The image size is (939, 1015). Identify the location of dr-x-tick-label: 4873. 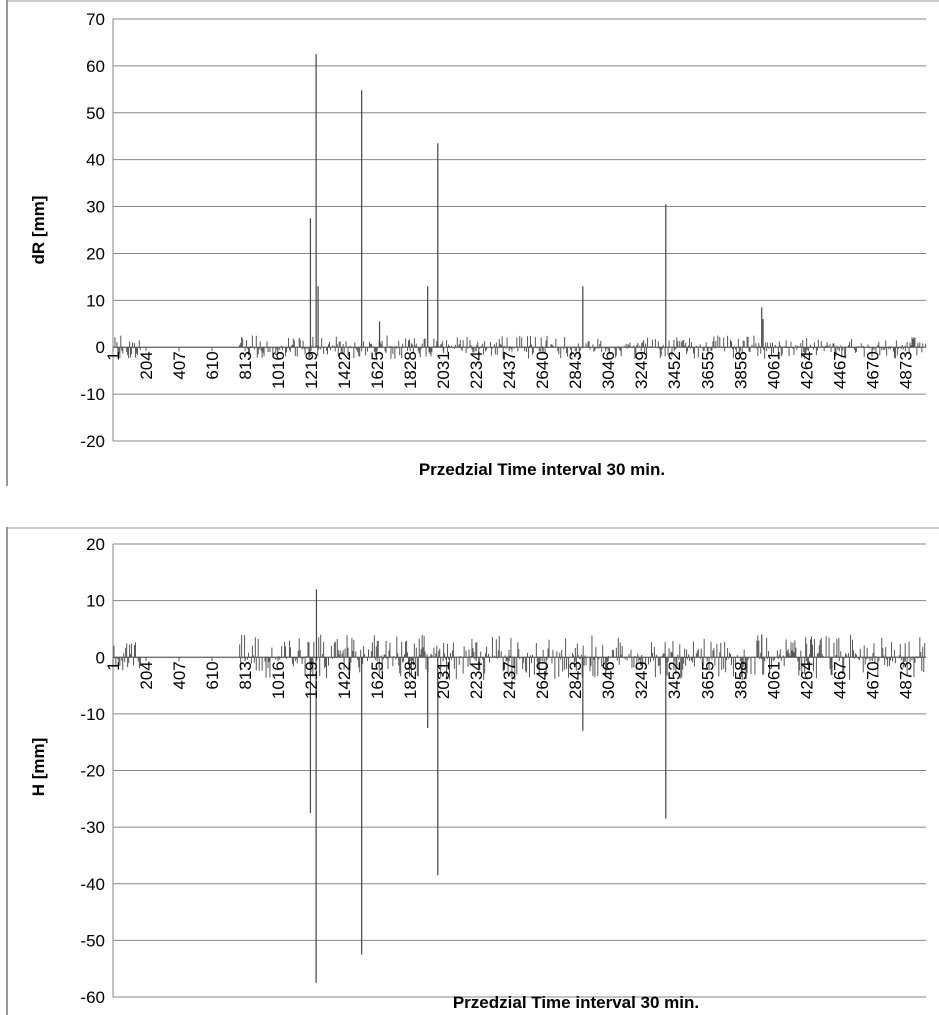
(905, 370).